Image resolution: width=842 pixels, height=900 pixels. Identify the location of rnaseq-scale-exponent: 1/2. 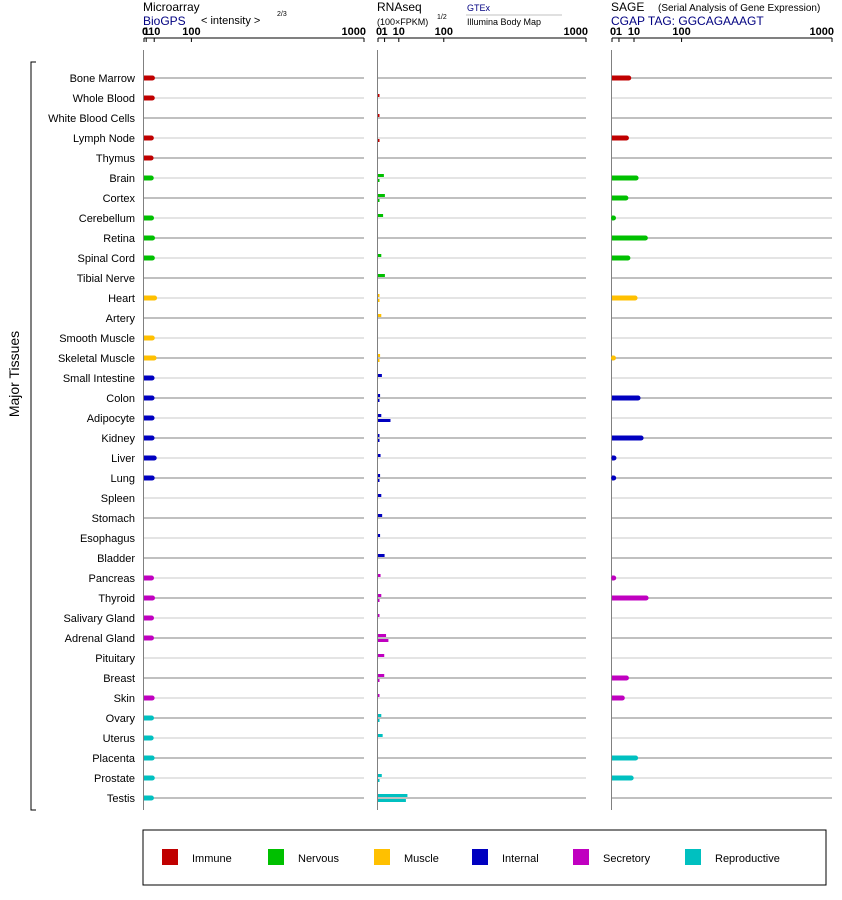
(442, 17).